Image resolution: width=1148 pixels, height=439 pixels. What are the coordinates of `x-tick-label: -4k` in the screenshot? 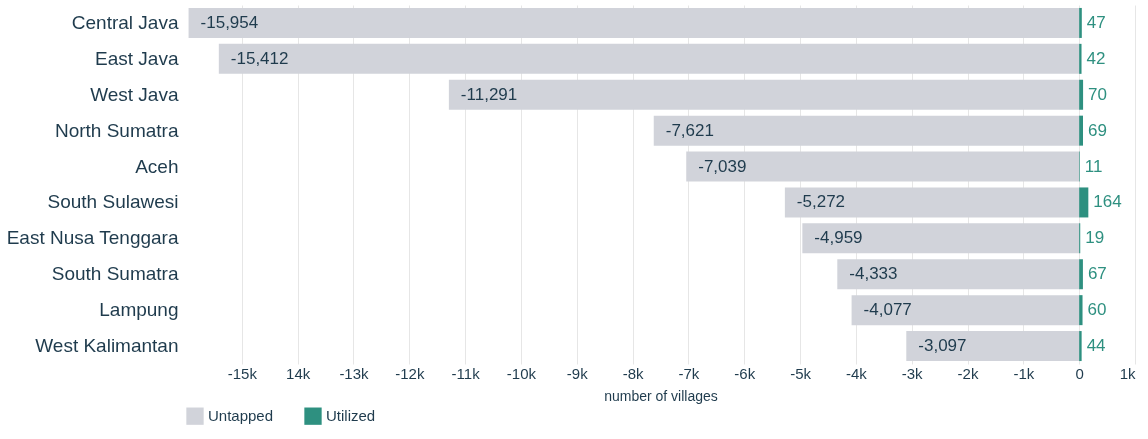 It's located at (856, 373).